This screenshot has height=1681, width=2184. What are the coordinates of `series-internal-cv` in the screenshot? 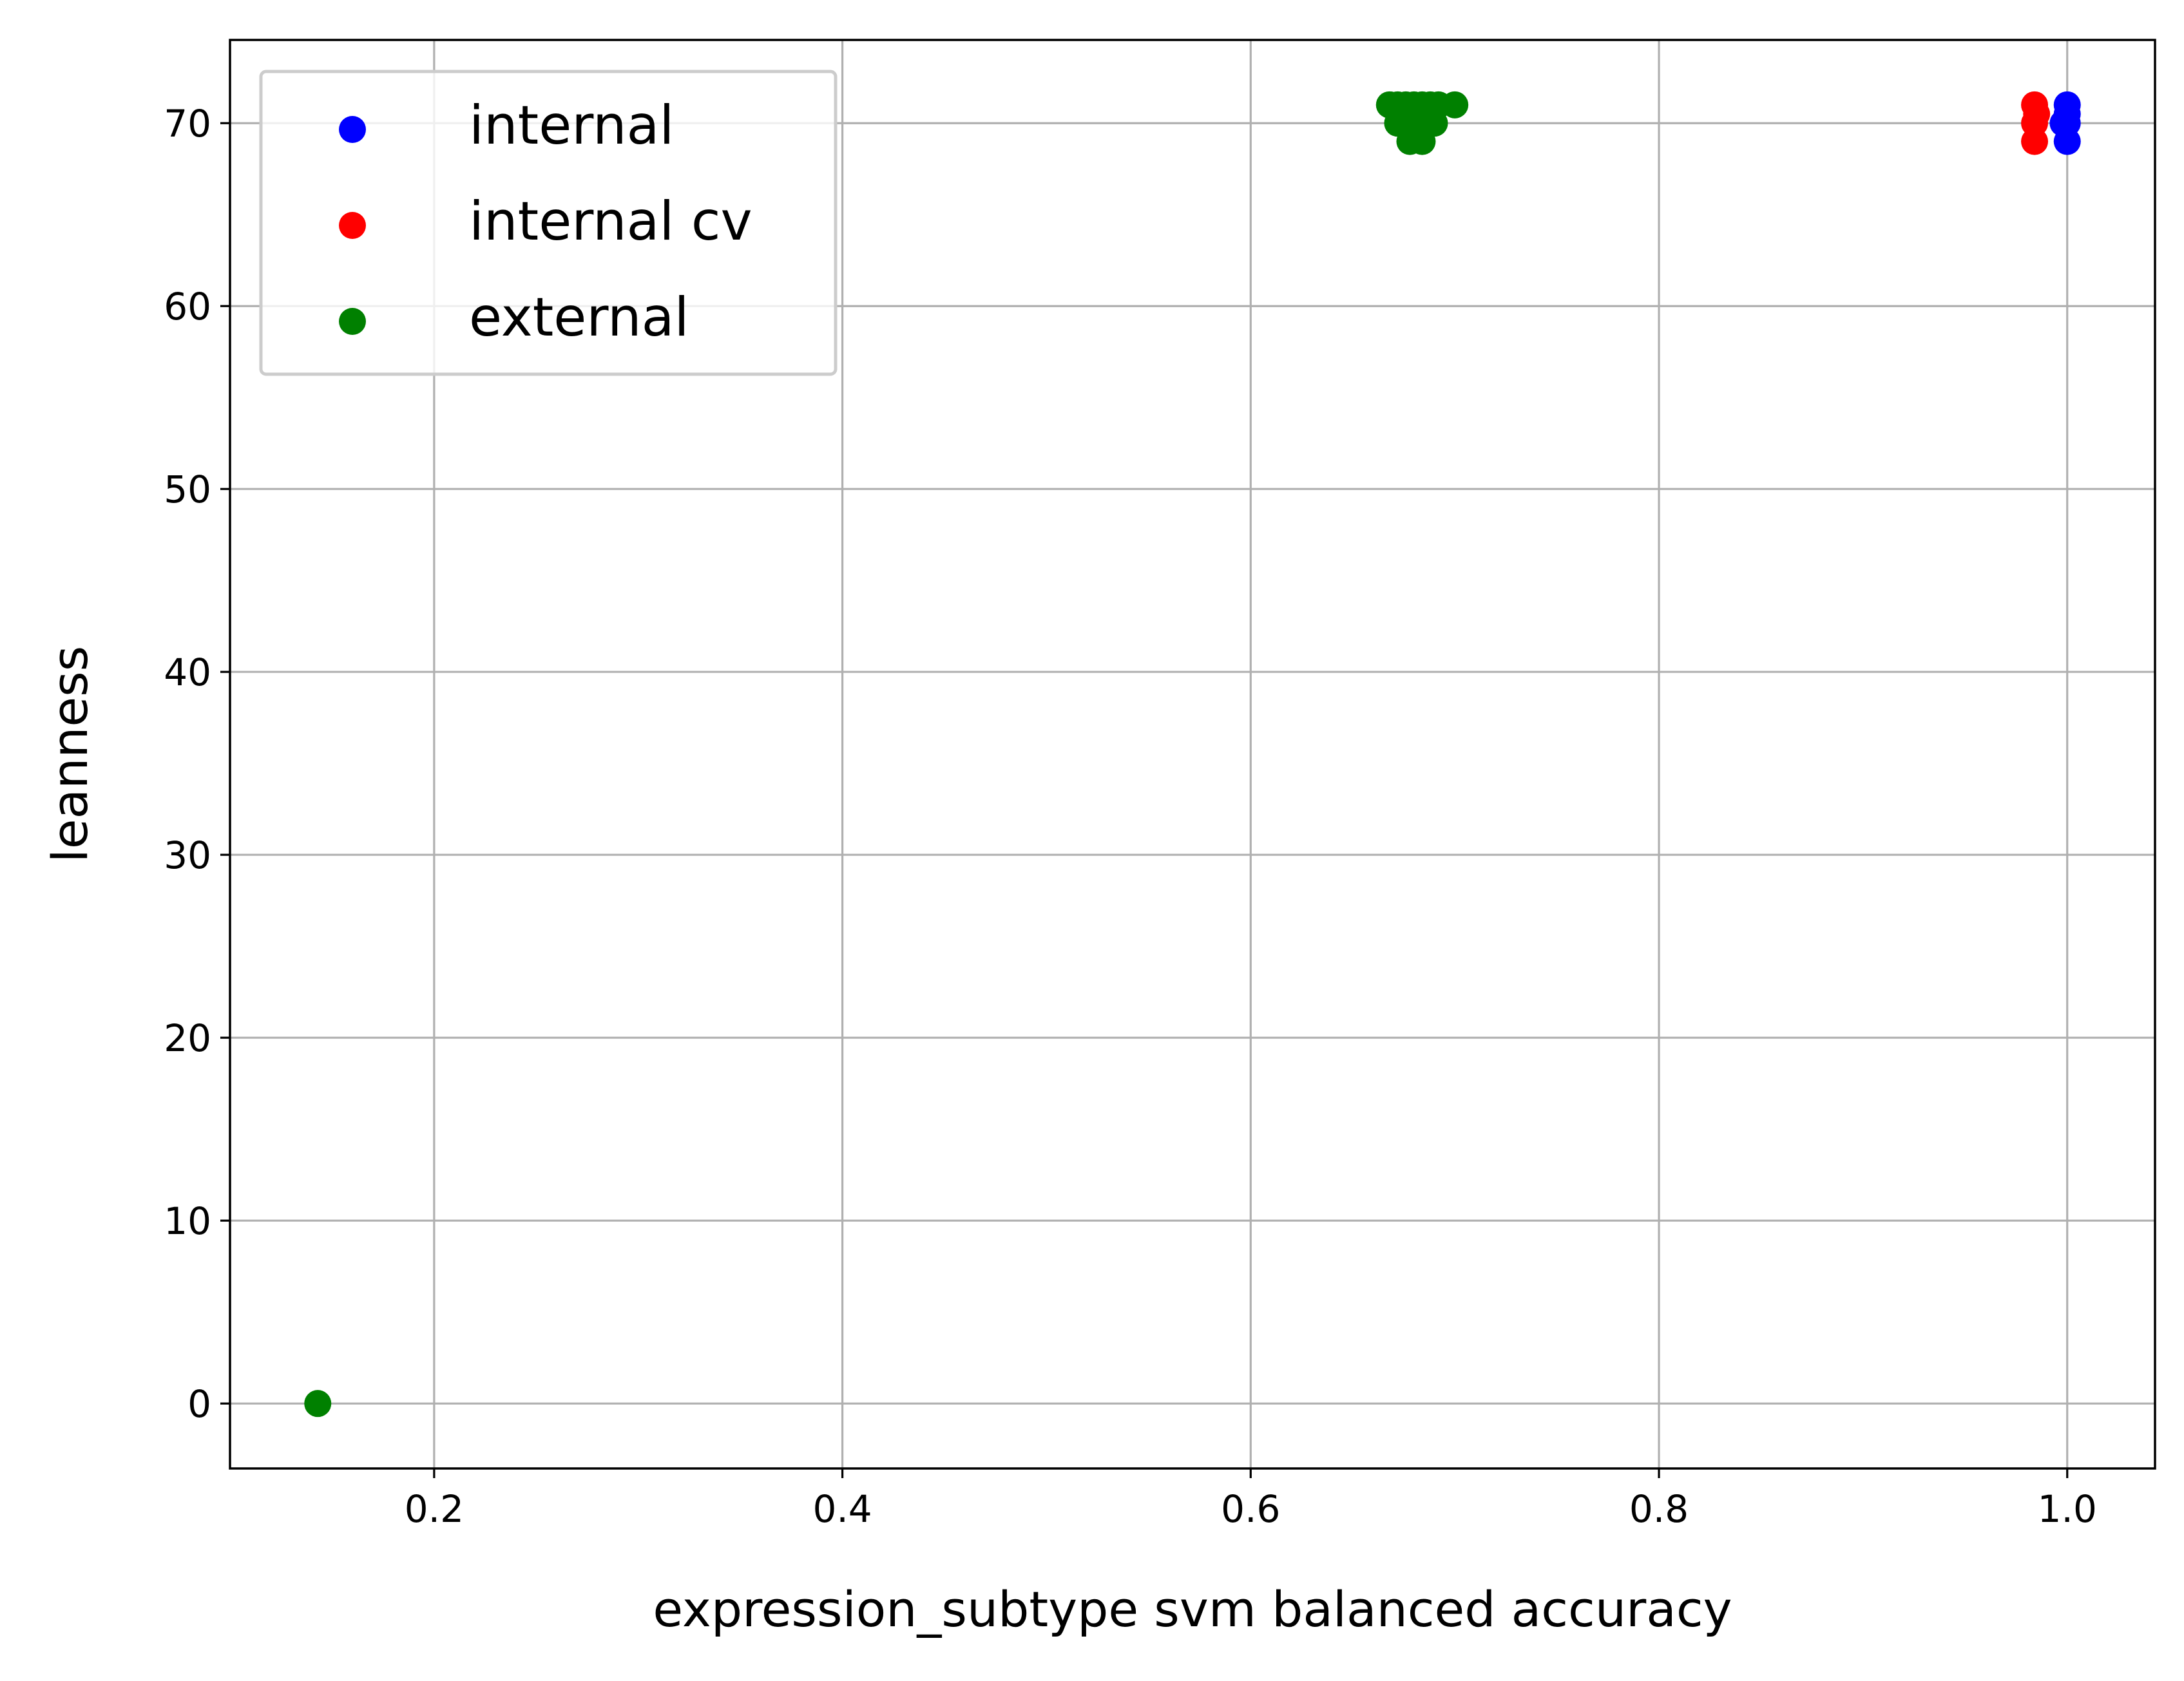 It's located at (2036, 123).